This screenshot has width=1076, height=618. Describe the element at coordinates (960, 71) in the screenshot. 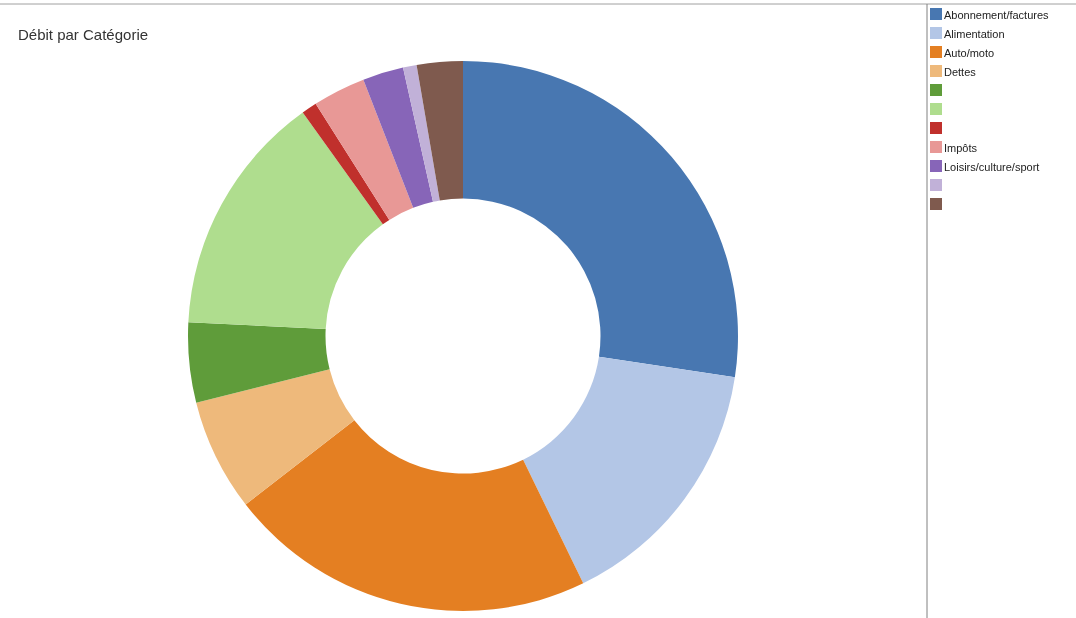

I see `legend-label: Dettes` at that location.